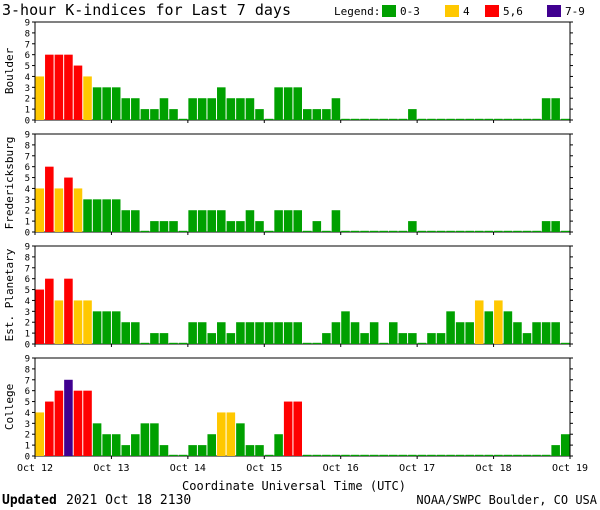 Image resolution: width=600 pixels, height=510 pixels. Describe the element at coordinates (264, 468) in the screenshot. I see `x-tick-label: Oct 15` at that location.